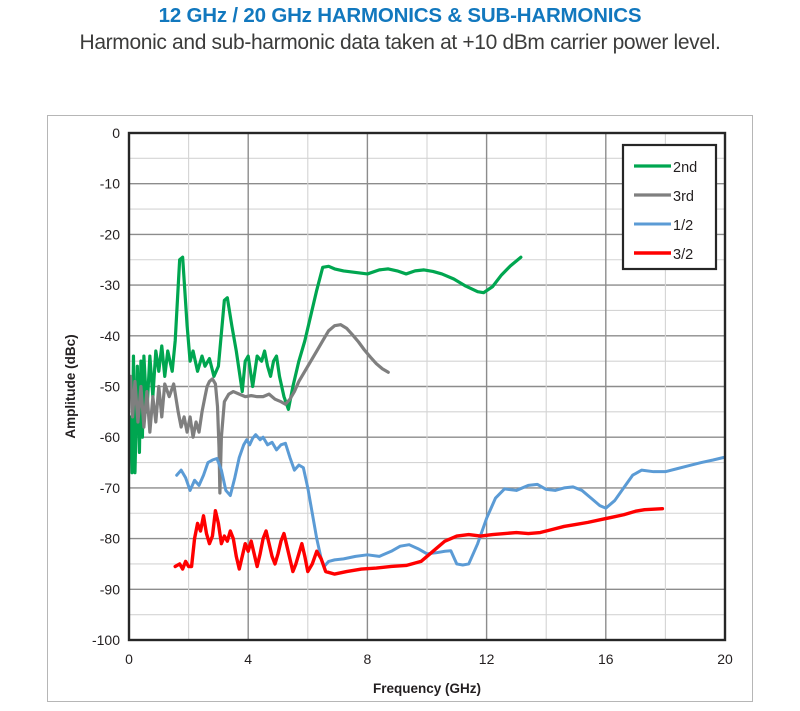 Image resolution: width=800 pixels, height=711 pixels. What do you see at coordinates (110, 539) in the screenshot?
I see `y-tick-label: -80` at bounding box center [110, 539].